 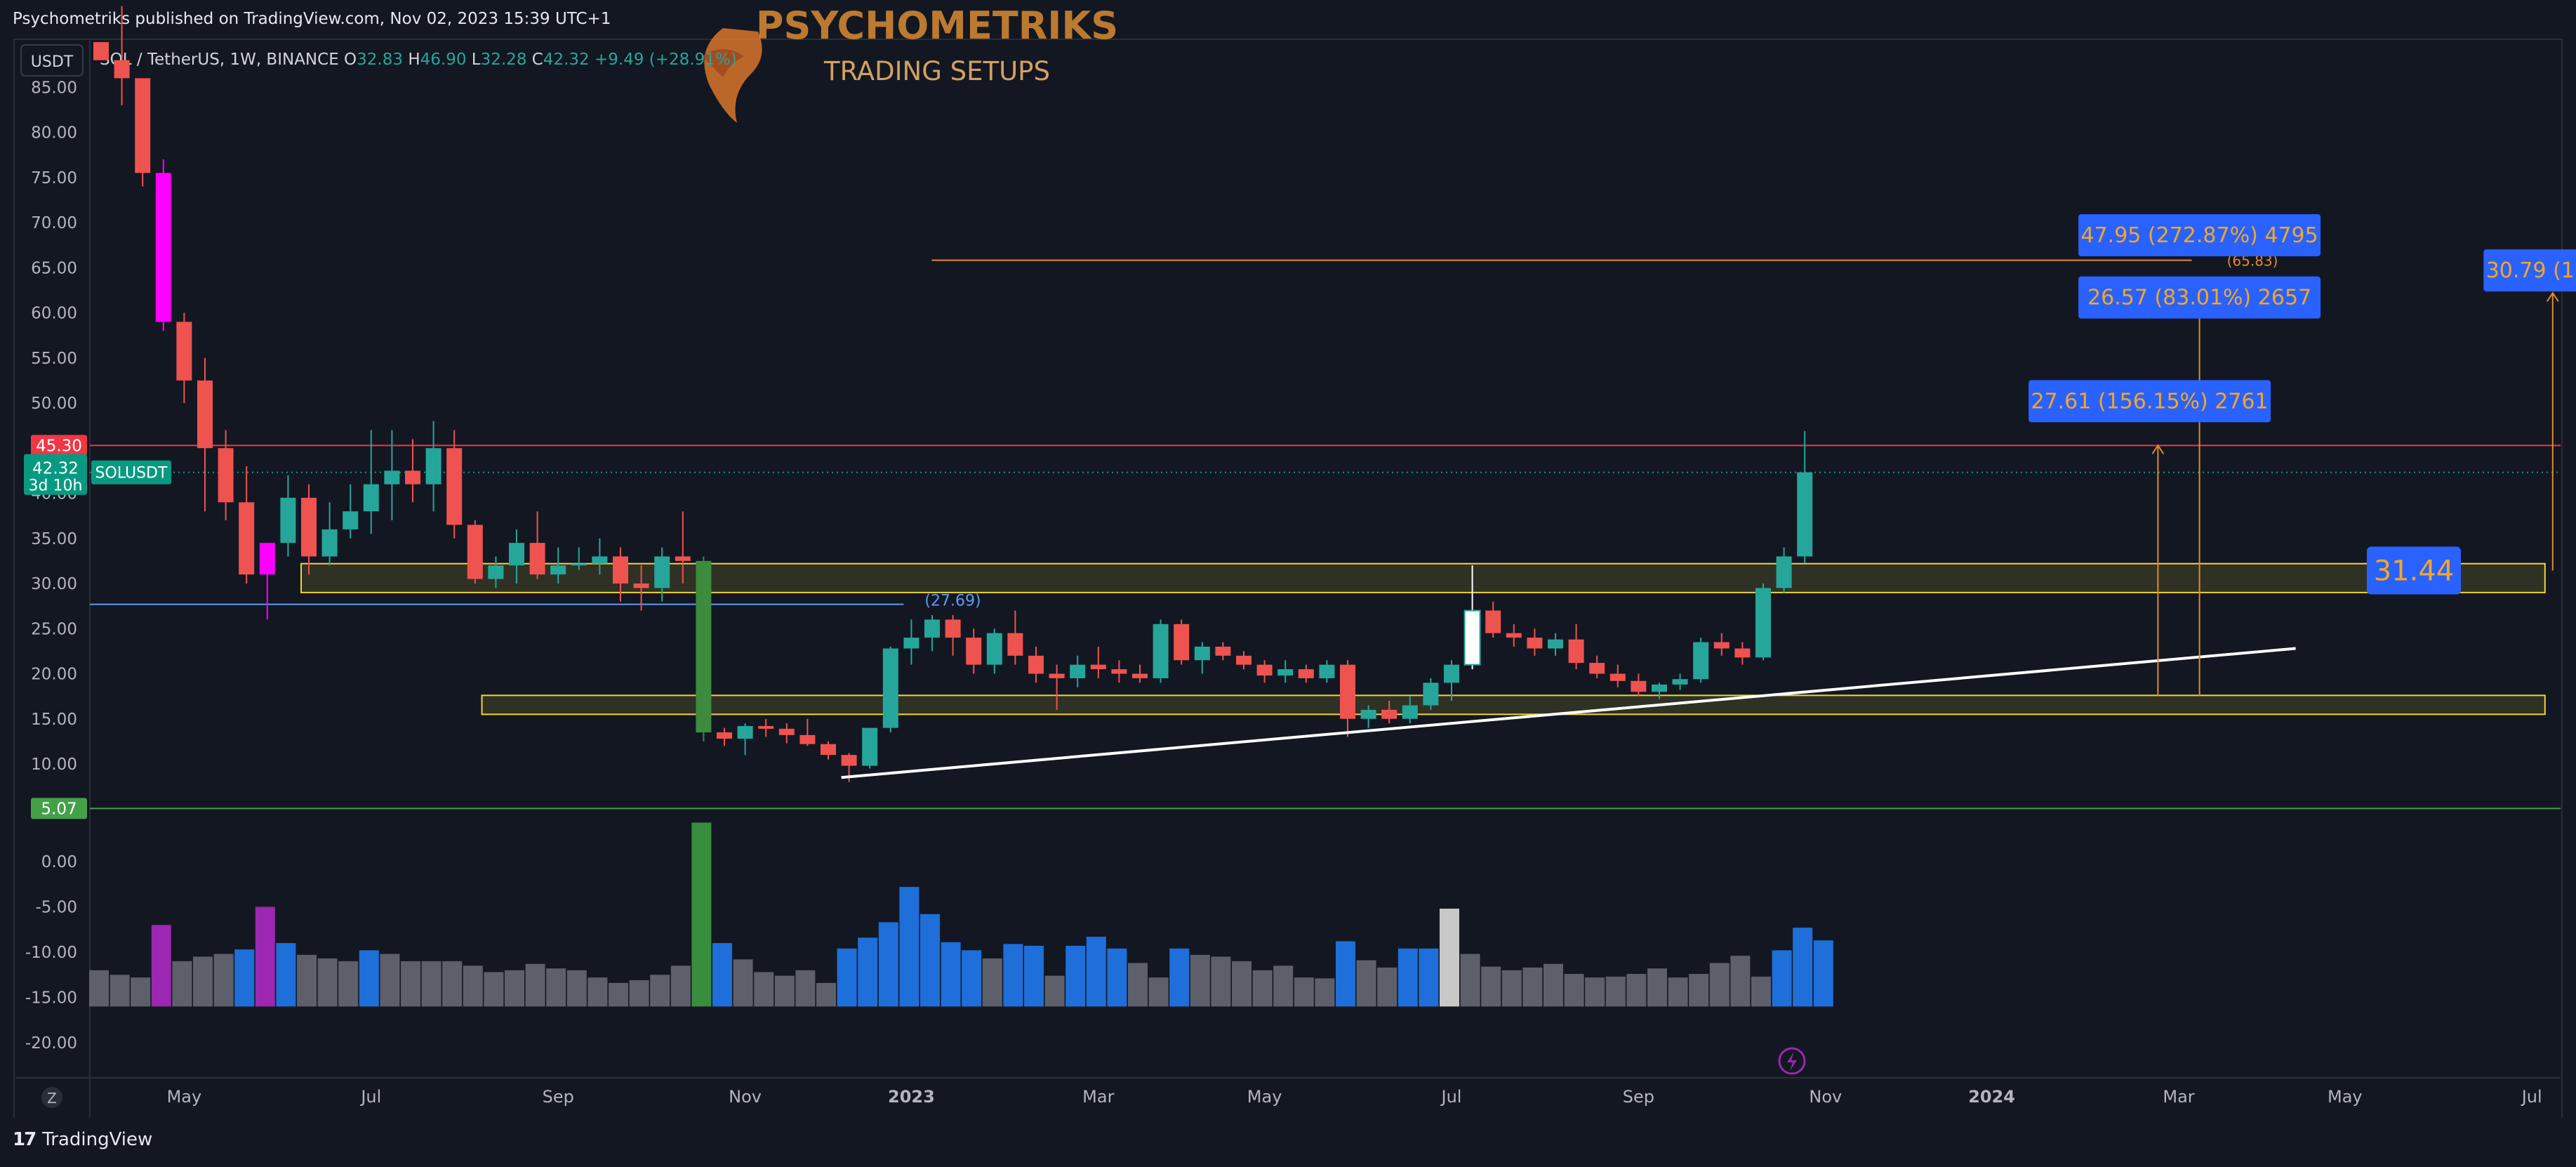 I want to click on tradingview-logo: 17 TradingView, so click(x=83, y=1139).